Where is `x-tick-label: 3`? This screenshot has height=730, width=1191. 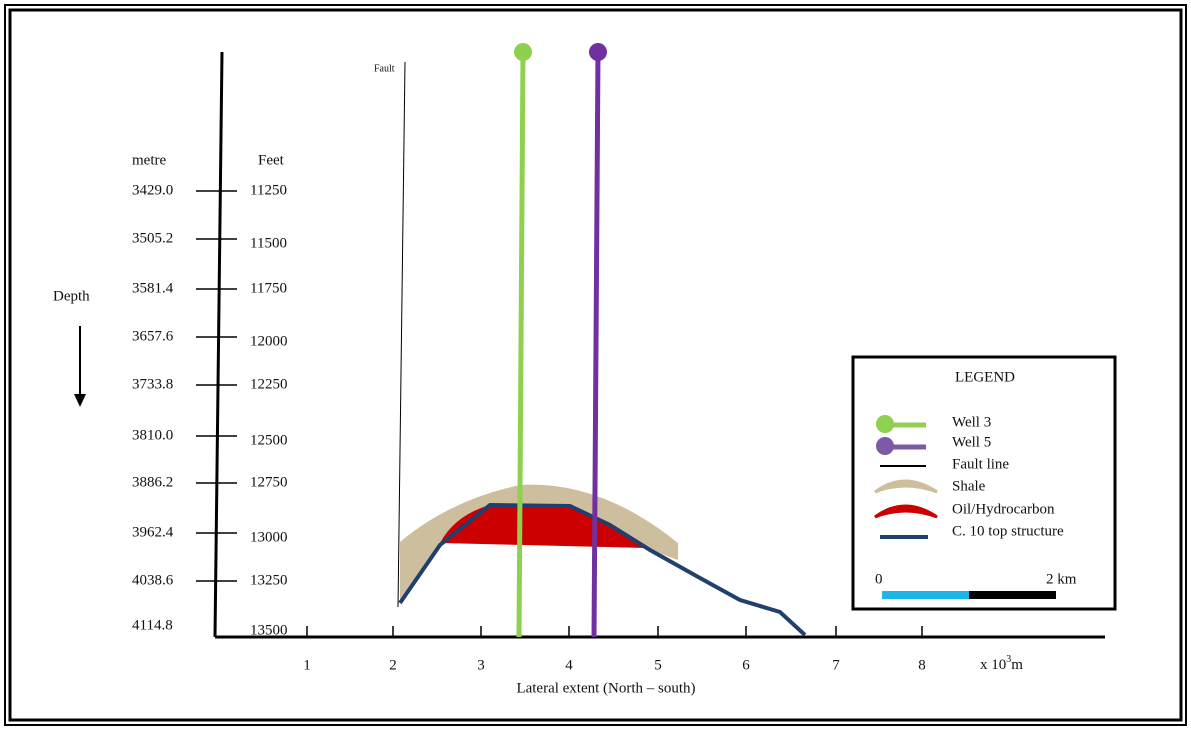 x-tick-label: 3 is located at coordinates (481, 665).